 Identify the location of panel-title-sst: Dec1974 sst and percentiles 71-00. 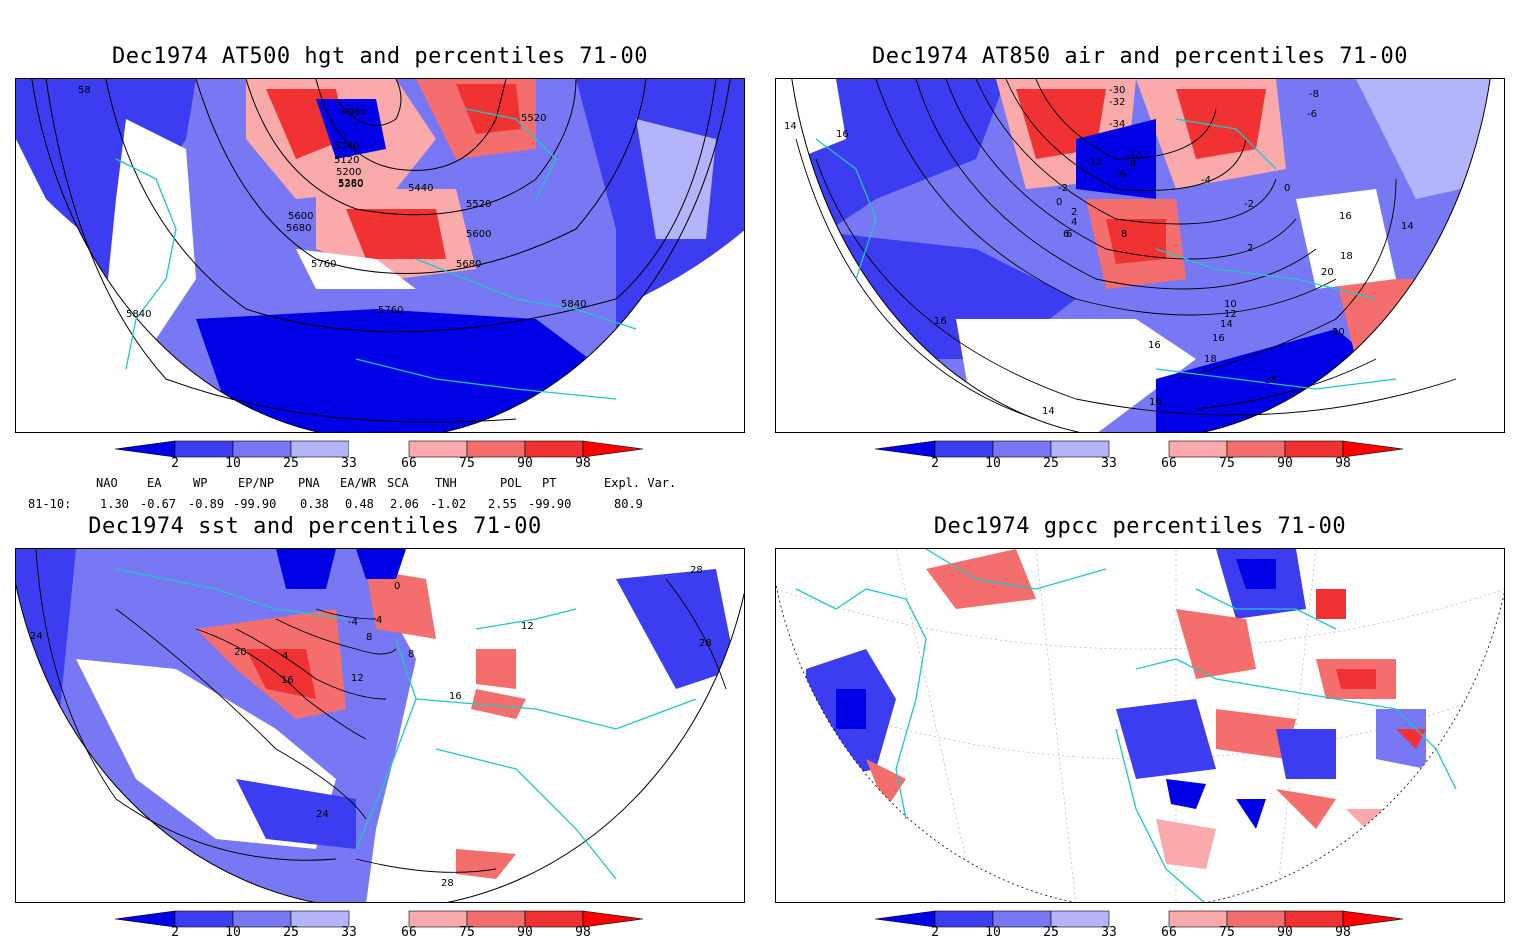
(315, 526).